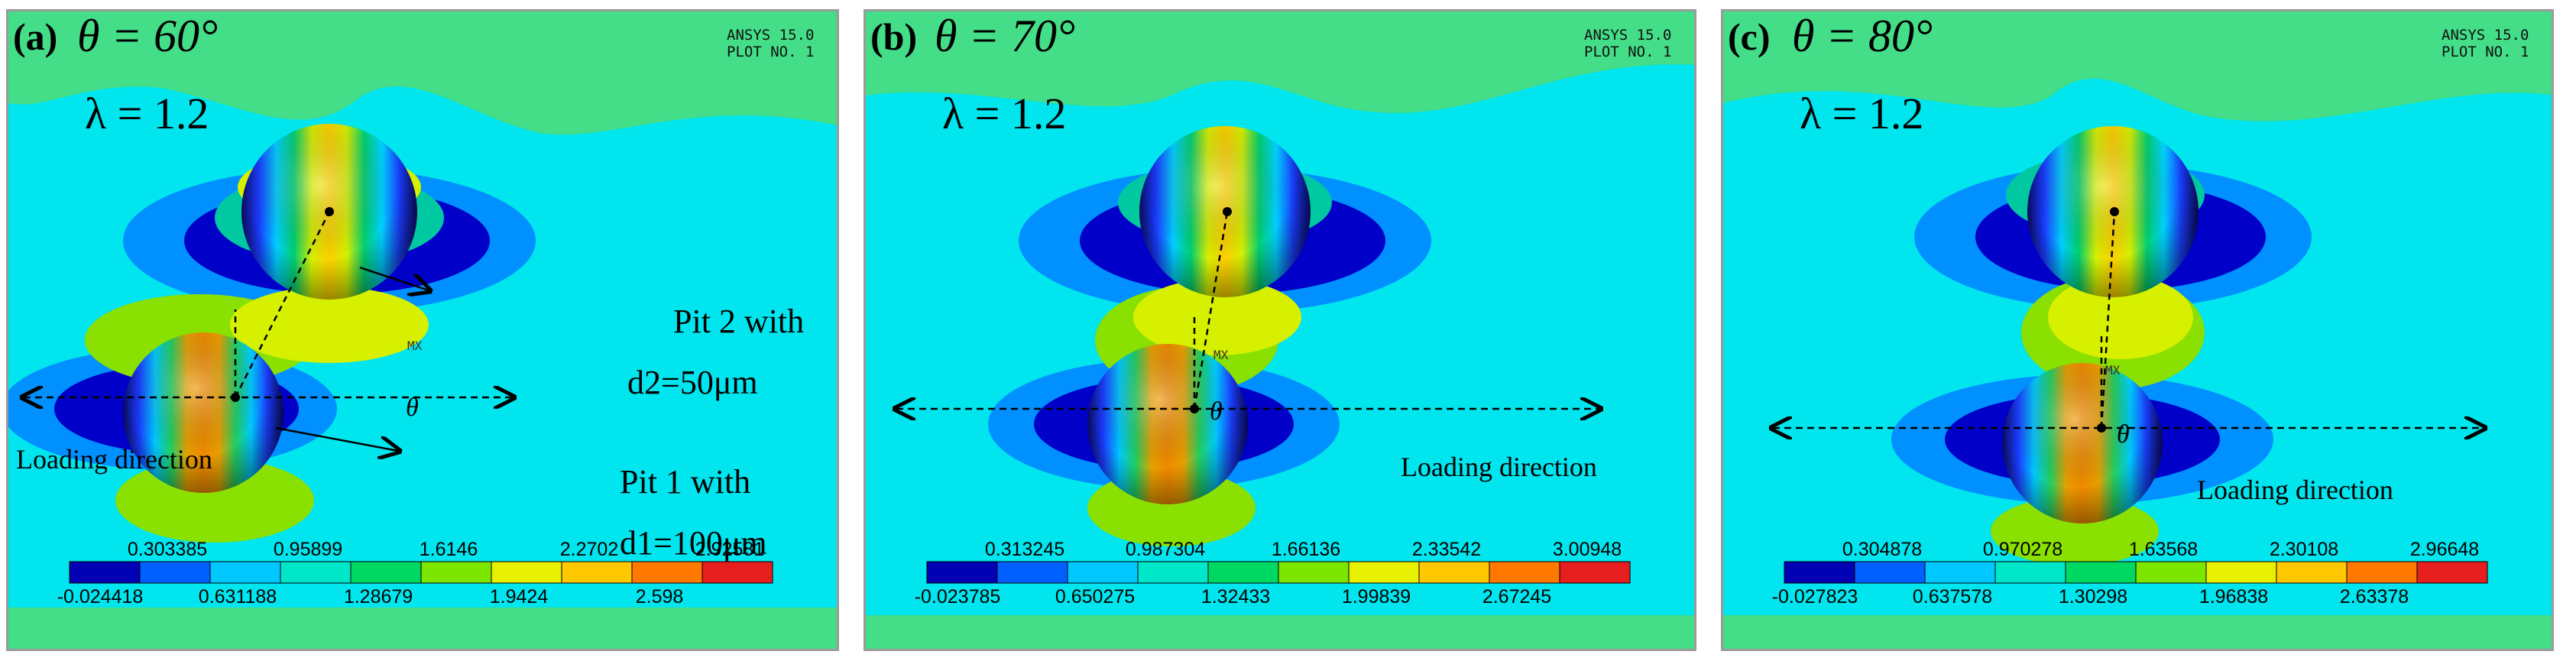  I want to click on colorbar-tick: 3.00948, so click(1587, 549).